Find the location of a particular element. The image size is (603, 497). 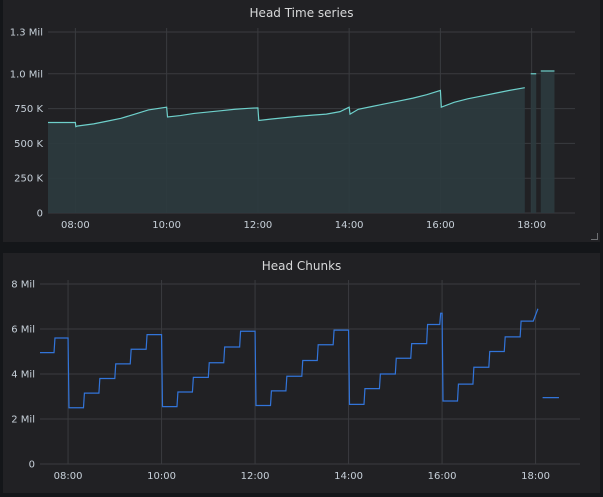

panel-title: Head Time series is located at coordinates (301, 13).